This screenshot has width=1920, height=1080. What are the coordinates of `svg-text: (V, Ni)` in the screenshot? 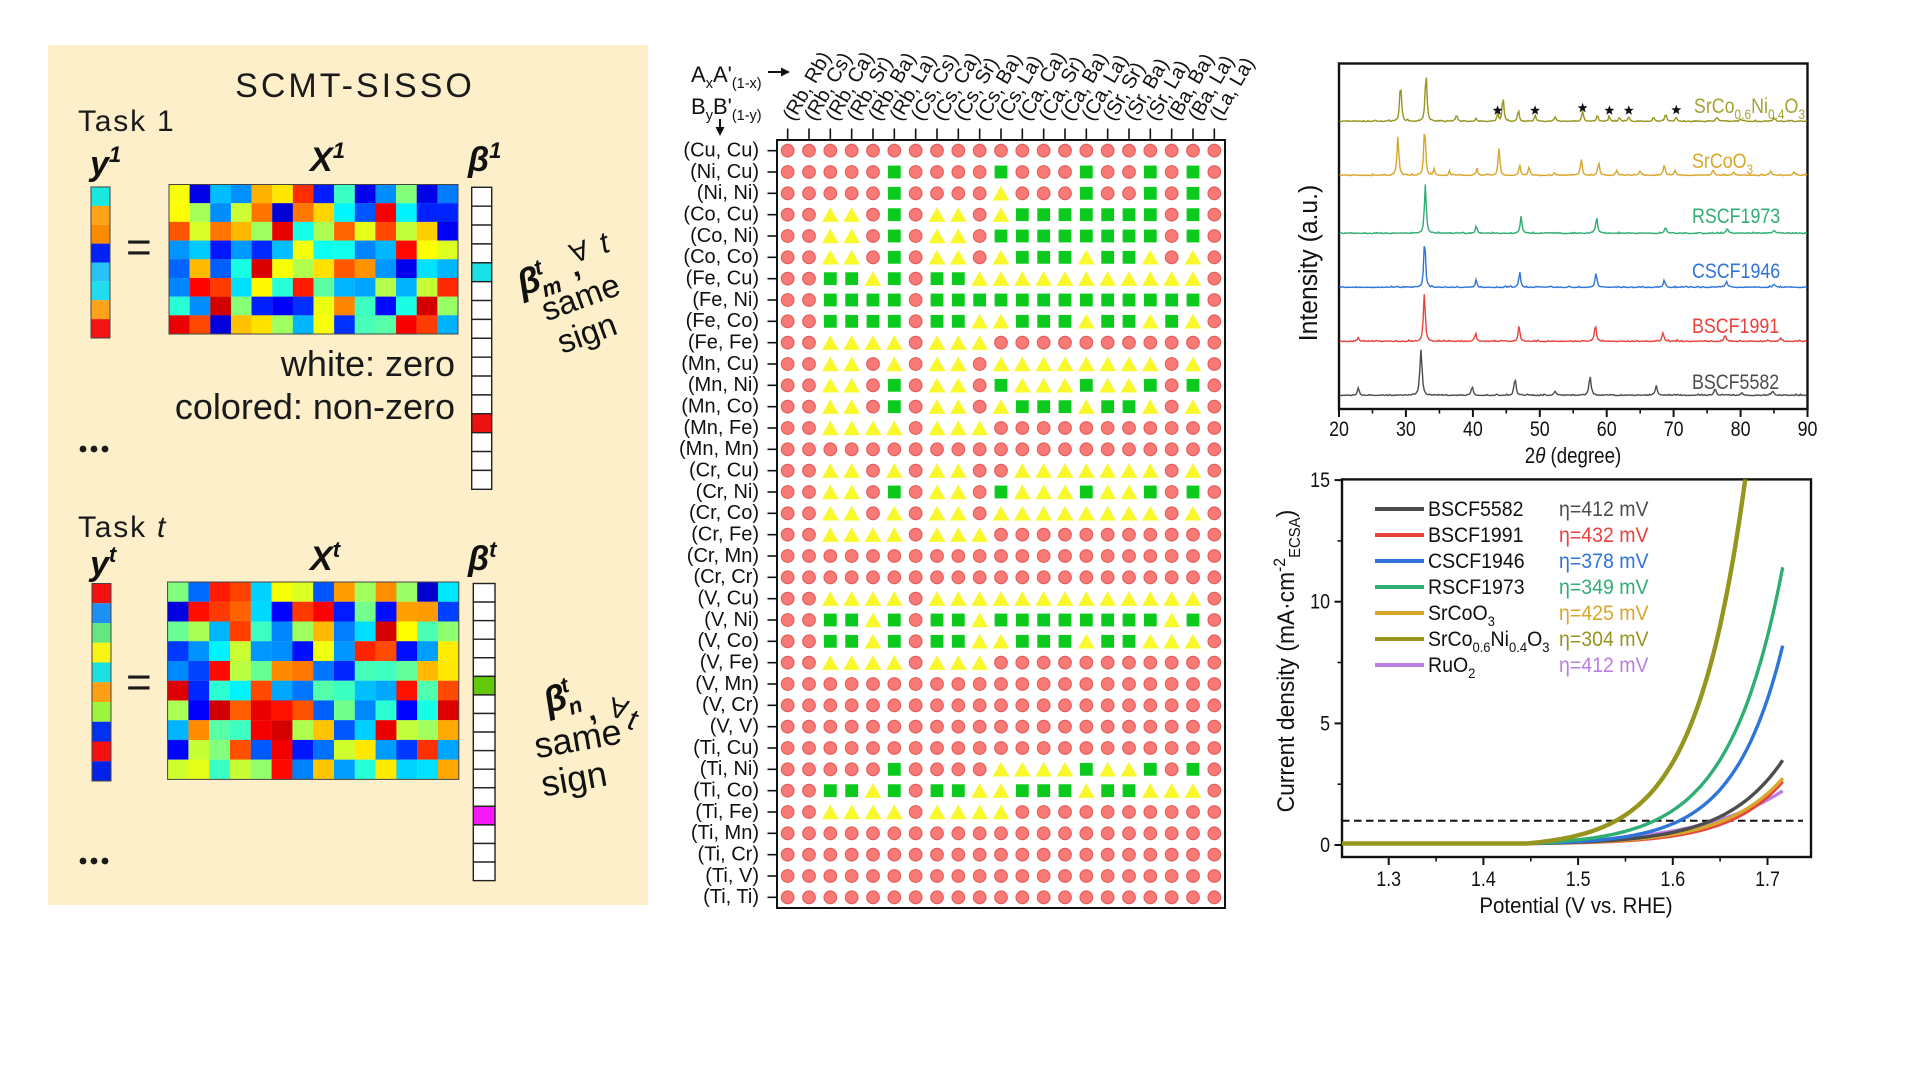 It's located at (731, 620).